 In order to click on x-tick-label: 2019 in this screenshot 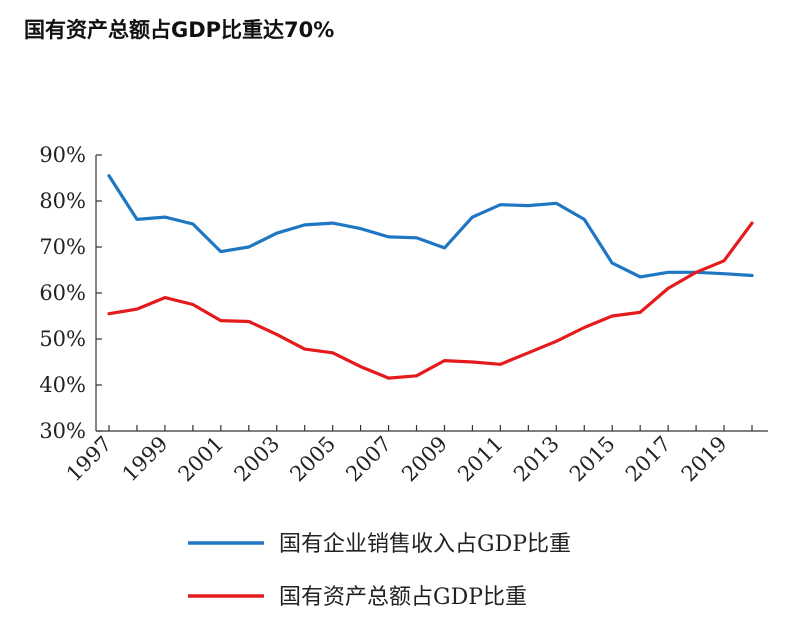, I will do `click(704, 459)`.